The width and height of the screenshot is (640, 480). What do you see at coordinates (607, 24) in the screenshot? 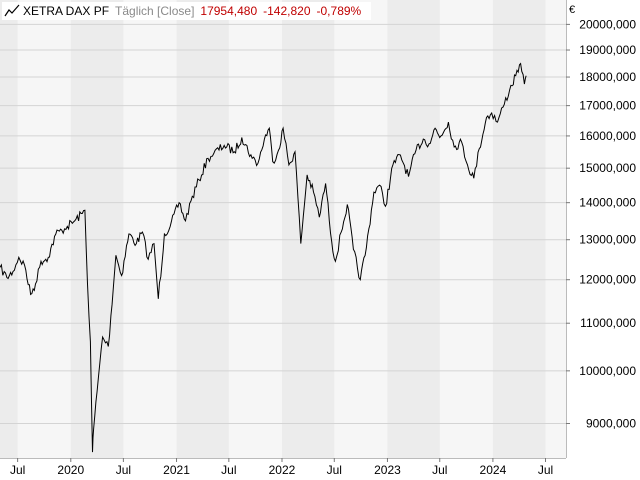
I see `y-tick-label: 20000,000` at bounding box center [607, 24].